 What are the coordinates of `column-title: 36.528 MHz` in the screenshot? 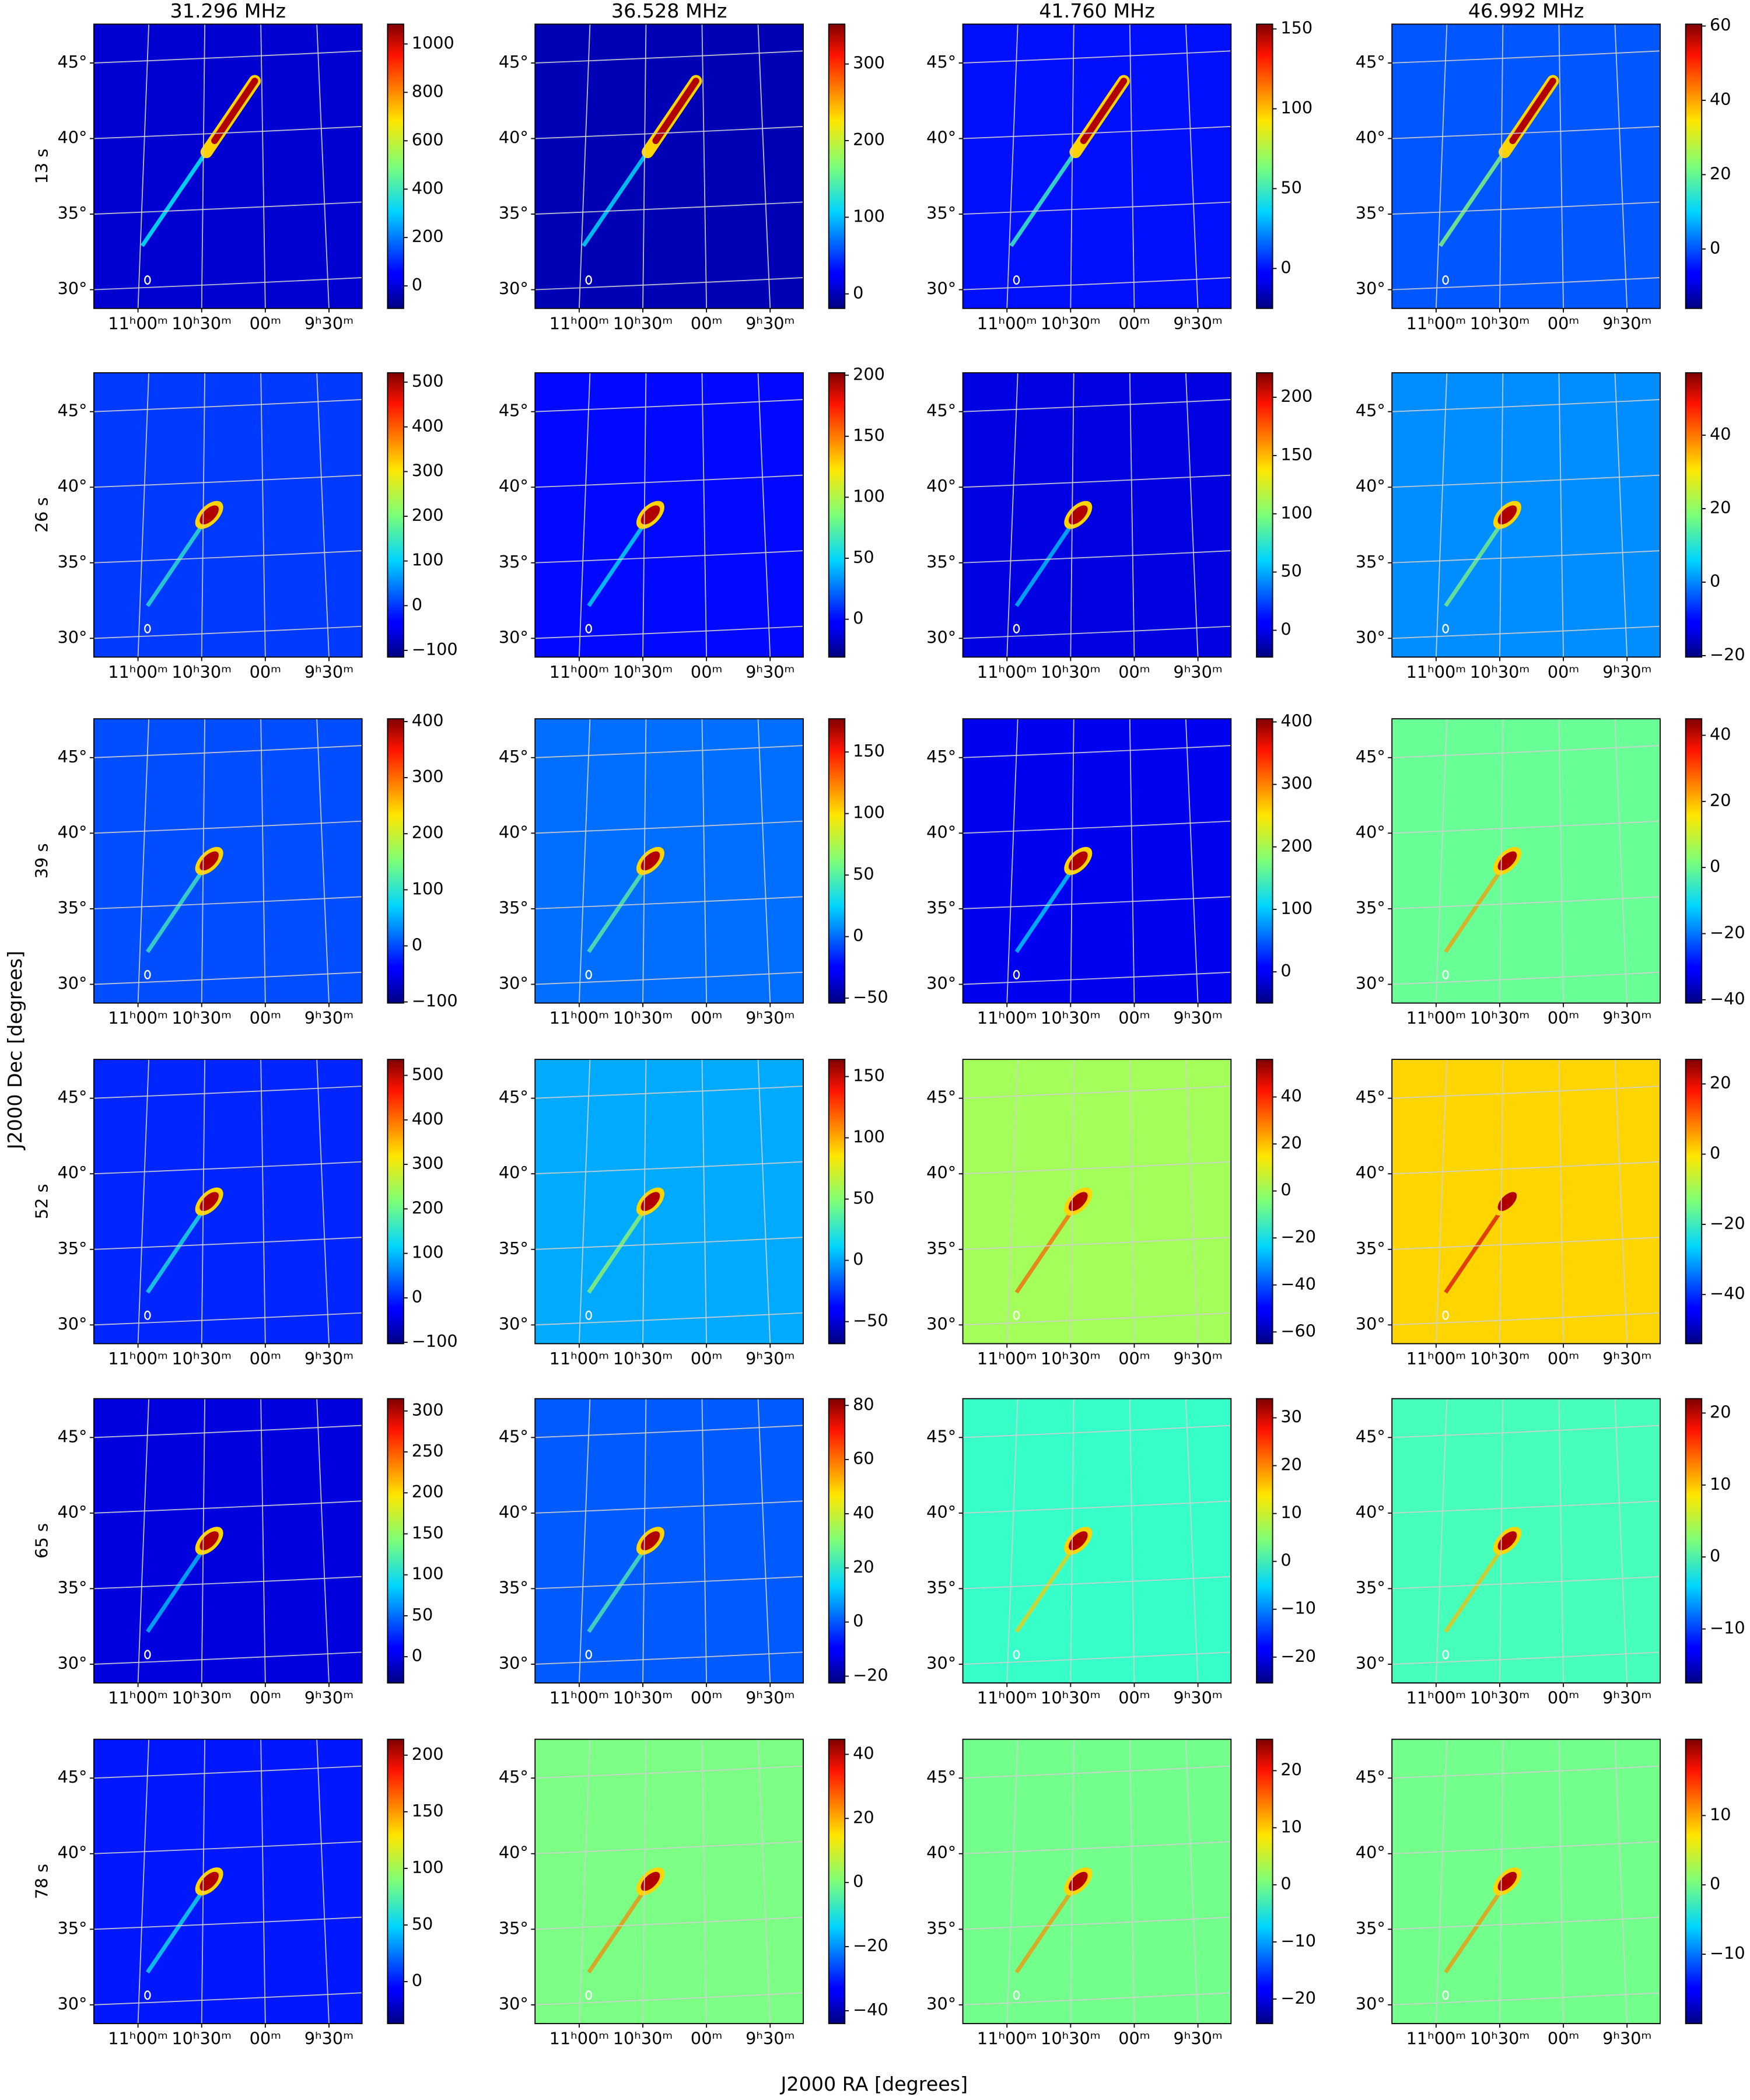 It's located at (669, 11).